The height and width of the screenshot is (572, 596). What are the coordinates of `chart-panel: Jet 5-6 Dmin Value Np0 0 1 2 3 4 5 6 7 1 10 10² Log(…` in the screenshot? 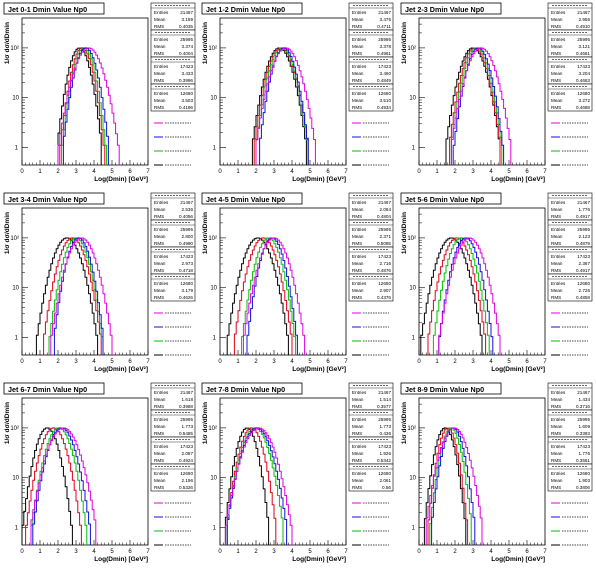 It's located at (496, 282).